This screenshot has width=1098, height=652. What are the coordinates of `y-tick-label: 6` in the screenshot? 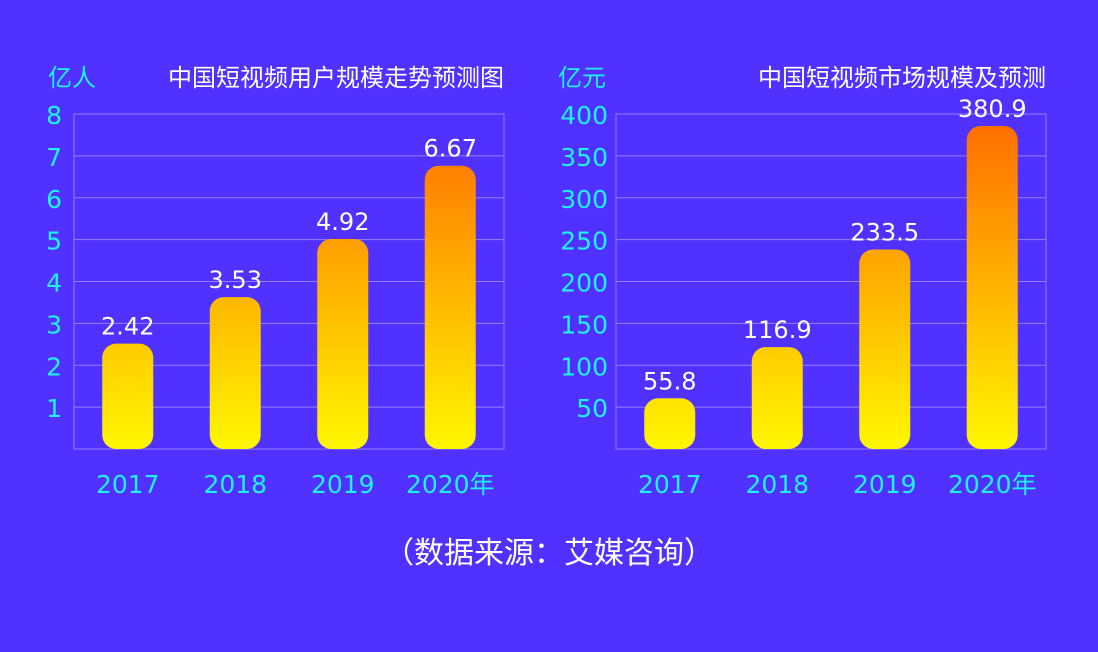 It's located at (54, 199).